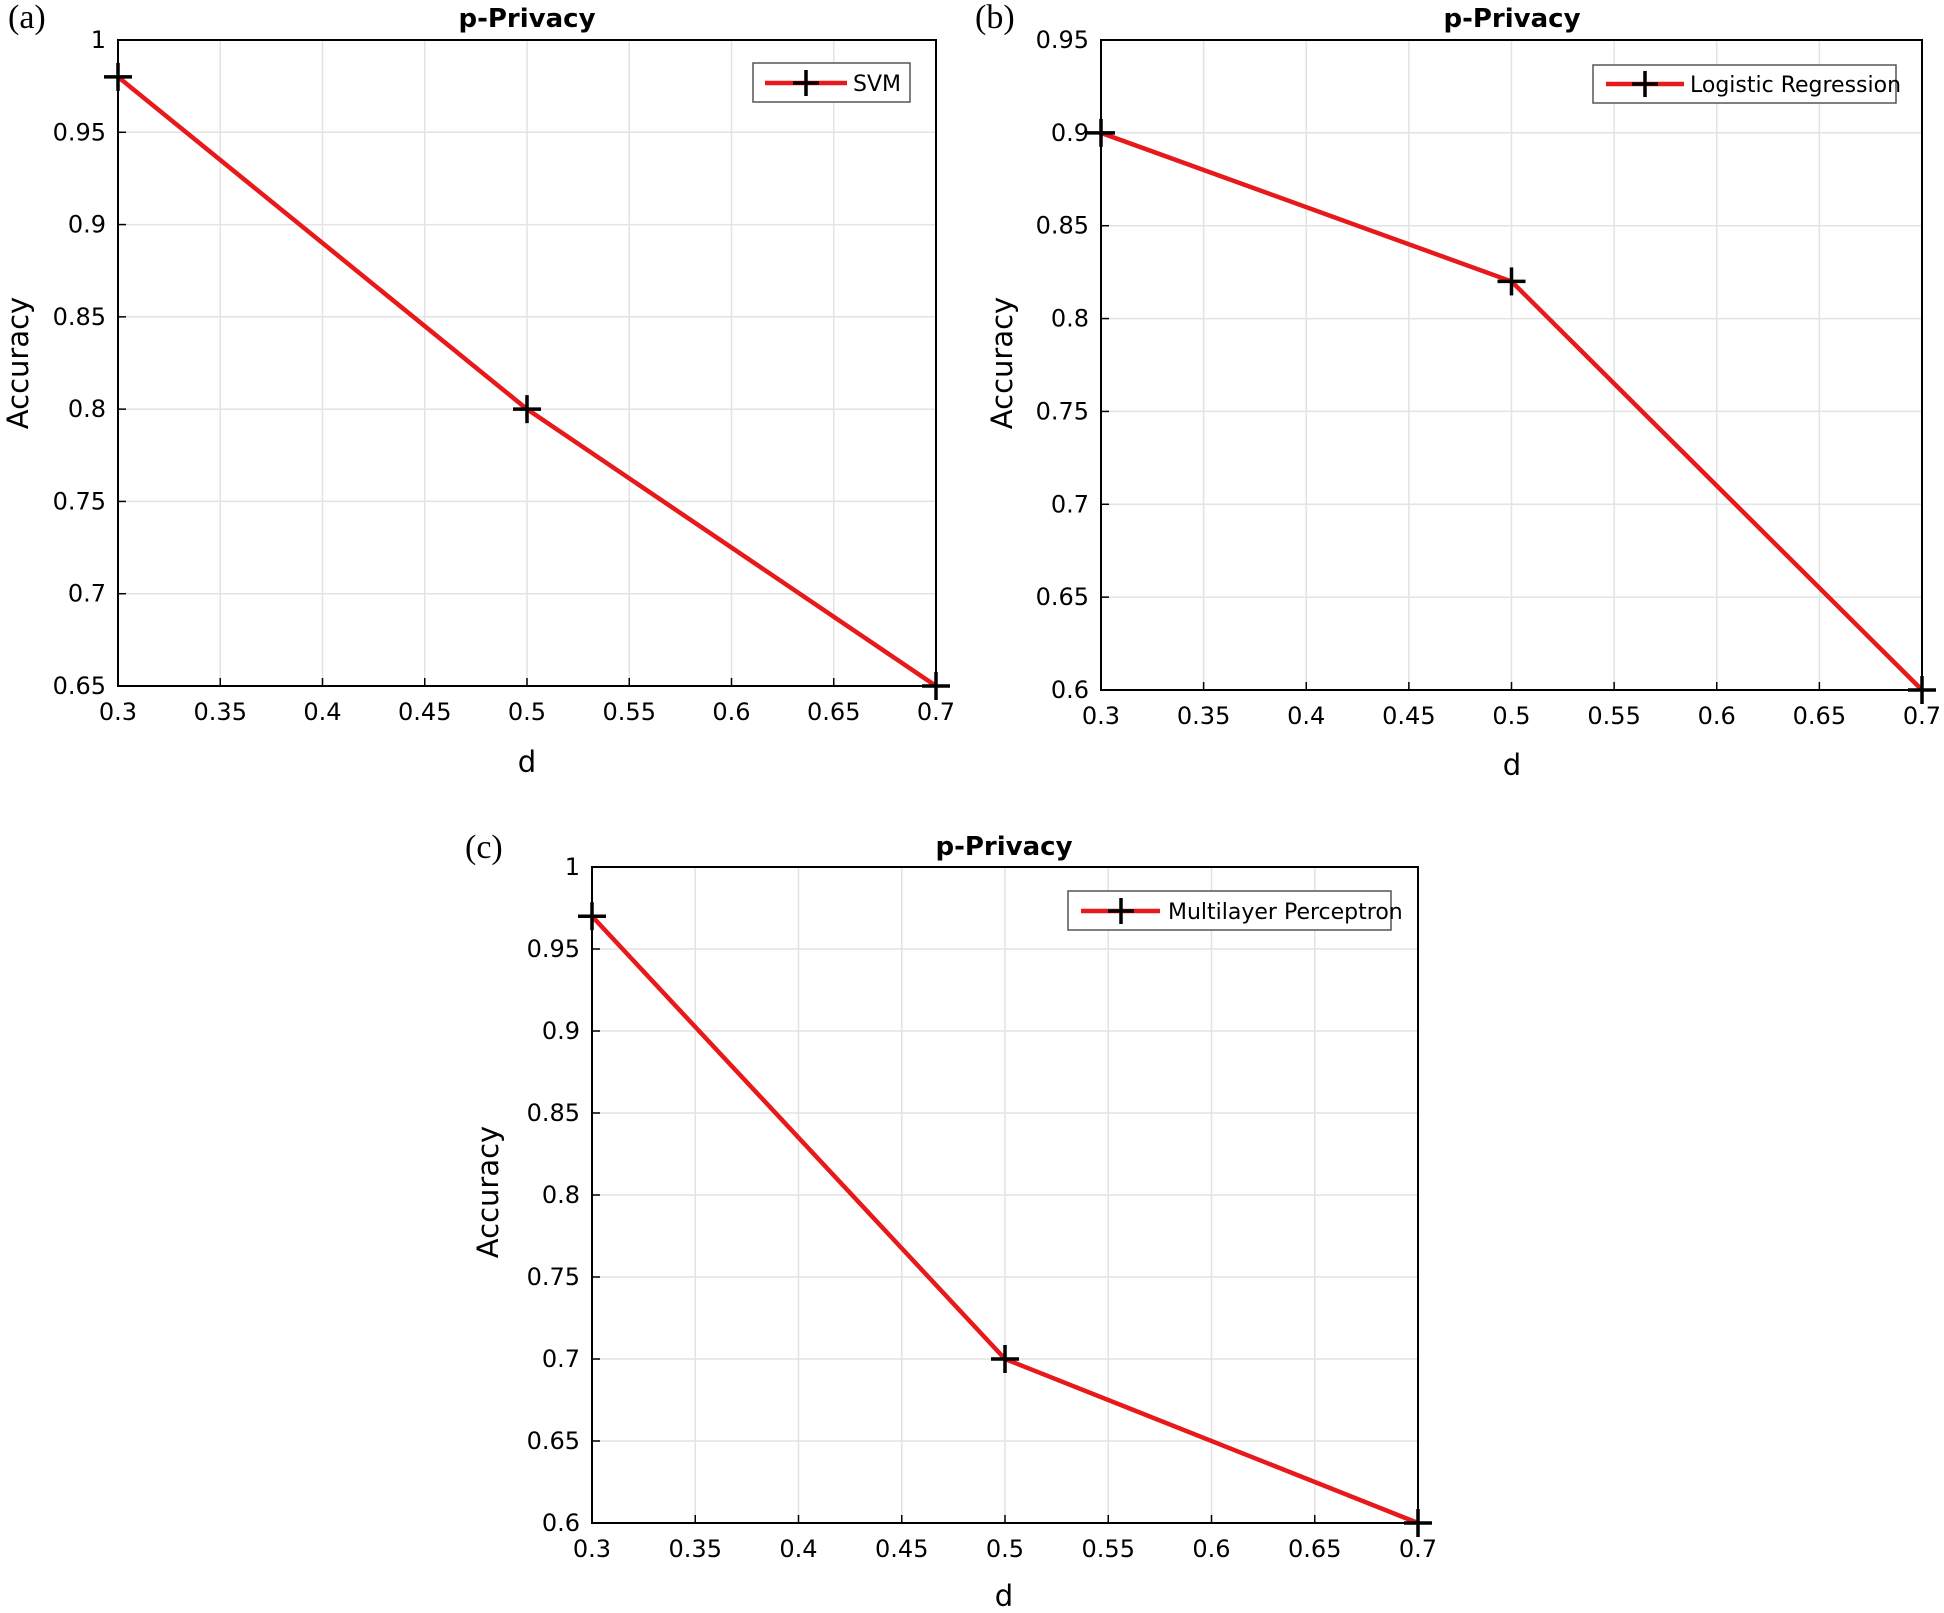  Describe the element at coordinates (484, 847) in the screenshot. I see `panel-label: (c)` at that location.